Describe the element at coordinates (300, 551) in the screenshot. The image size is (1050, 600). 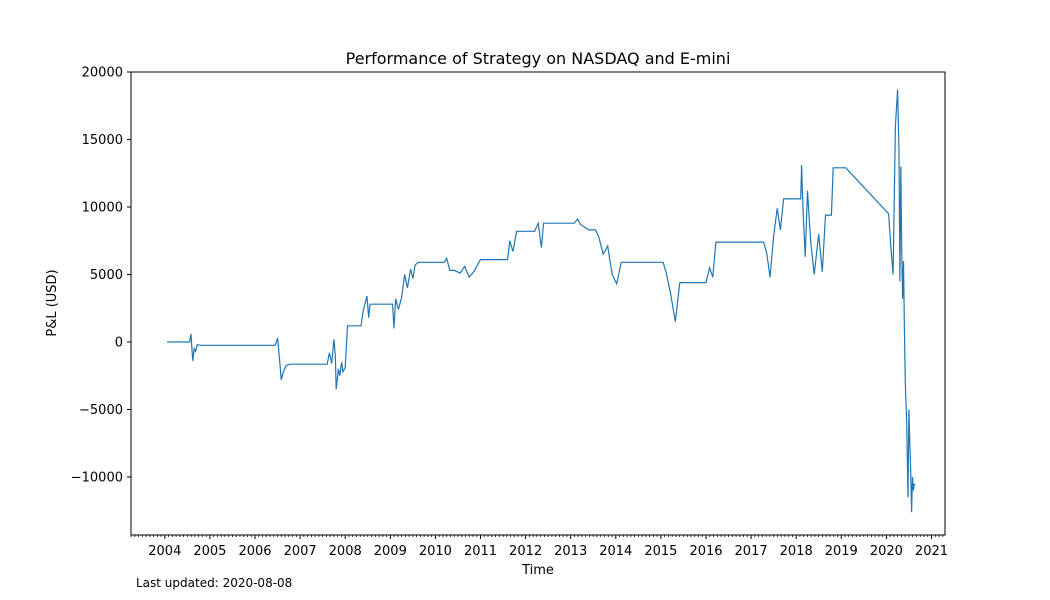
I see `x-tick-label: 2007` at that location.